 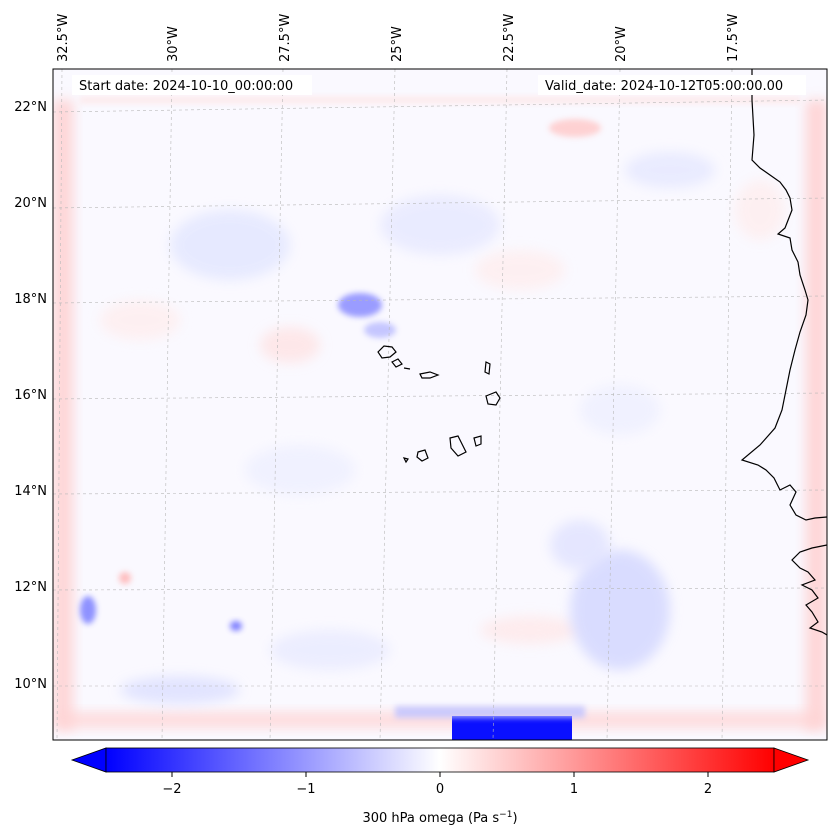 What do you see at coordinates (514, 818) in the screenshot?
I see `colorbar-label-close: )` at bounding box center [514, 818].